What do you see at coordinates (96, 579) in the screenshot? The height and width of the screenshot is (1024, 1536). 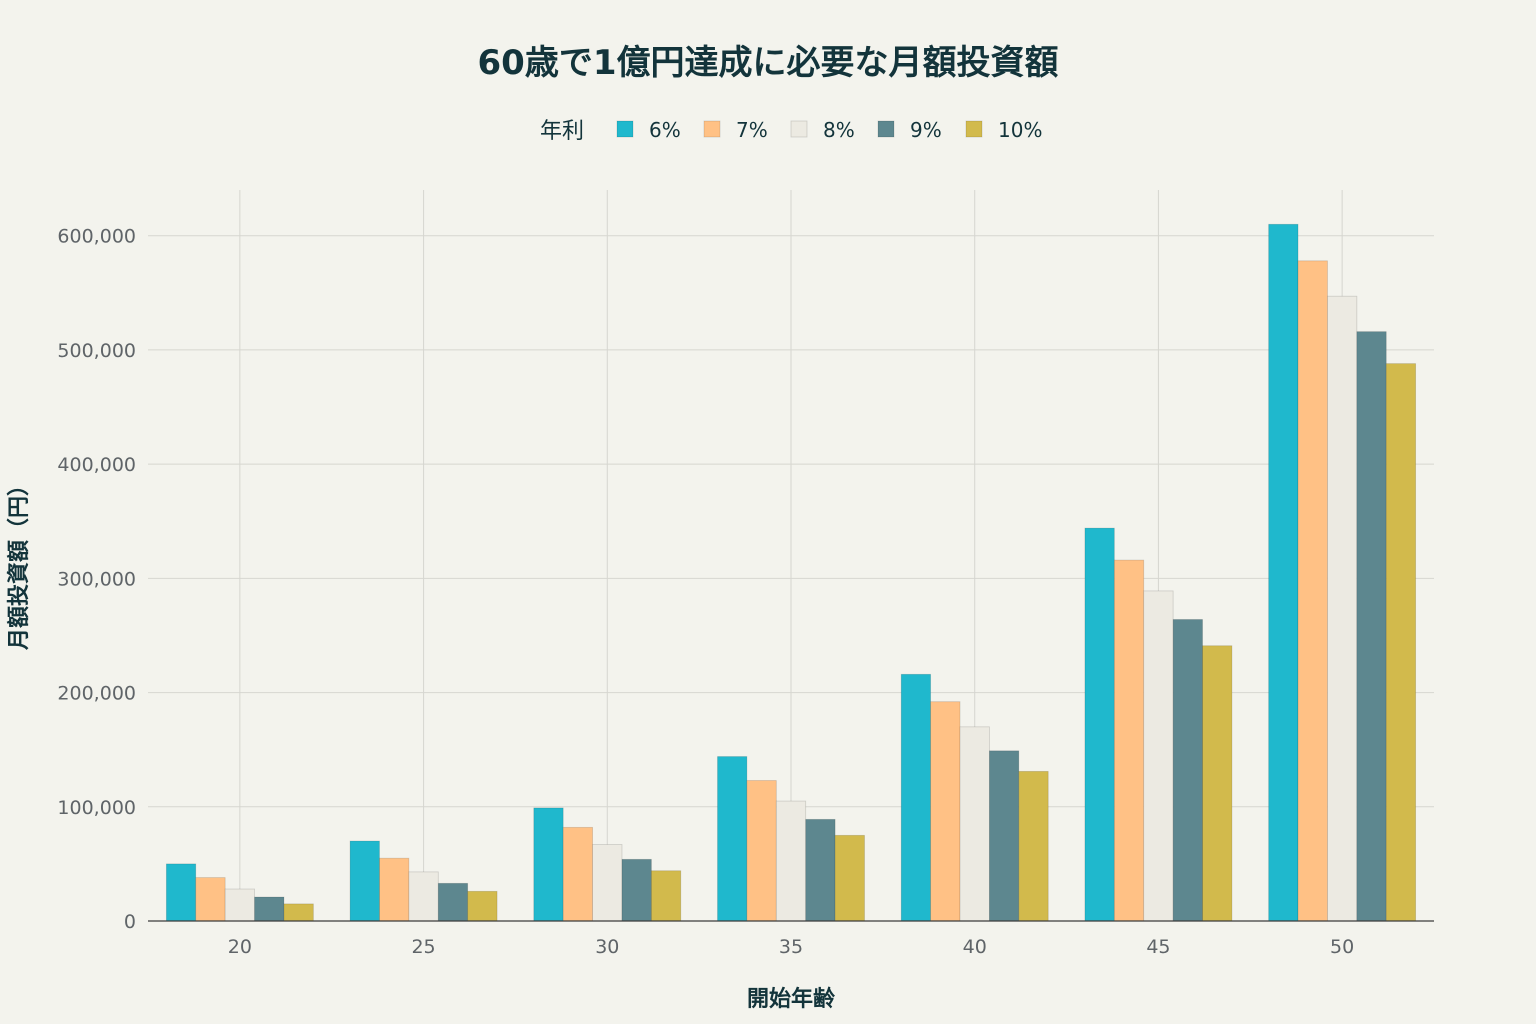 I see `y-tick-label: 300,000` at bounding box center [96, 579].